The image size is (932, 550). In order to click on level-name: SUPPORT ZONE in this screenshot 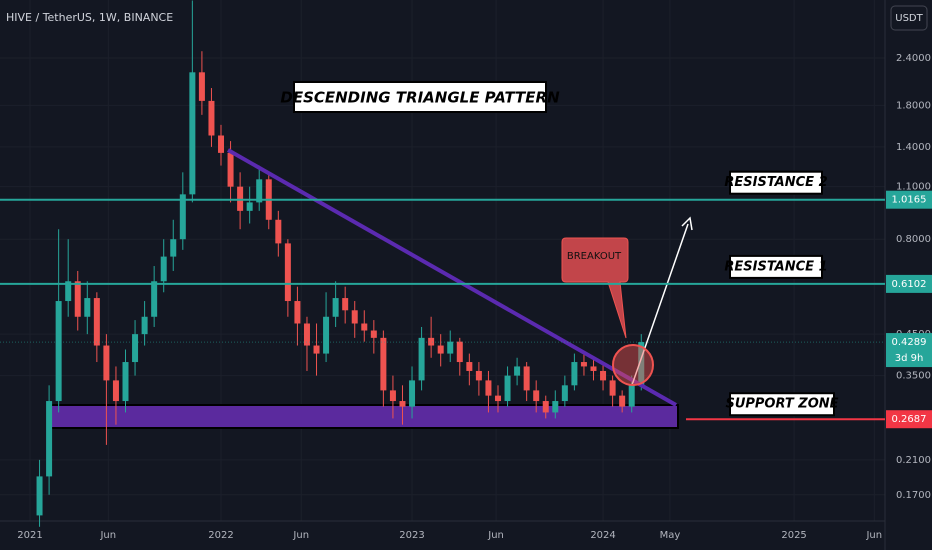, I will do `click(781, 404)`.